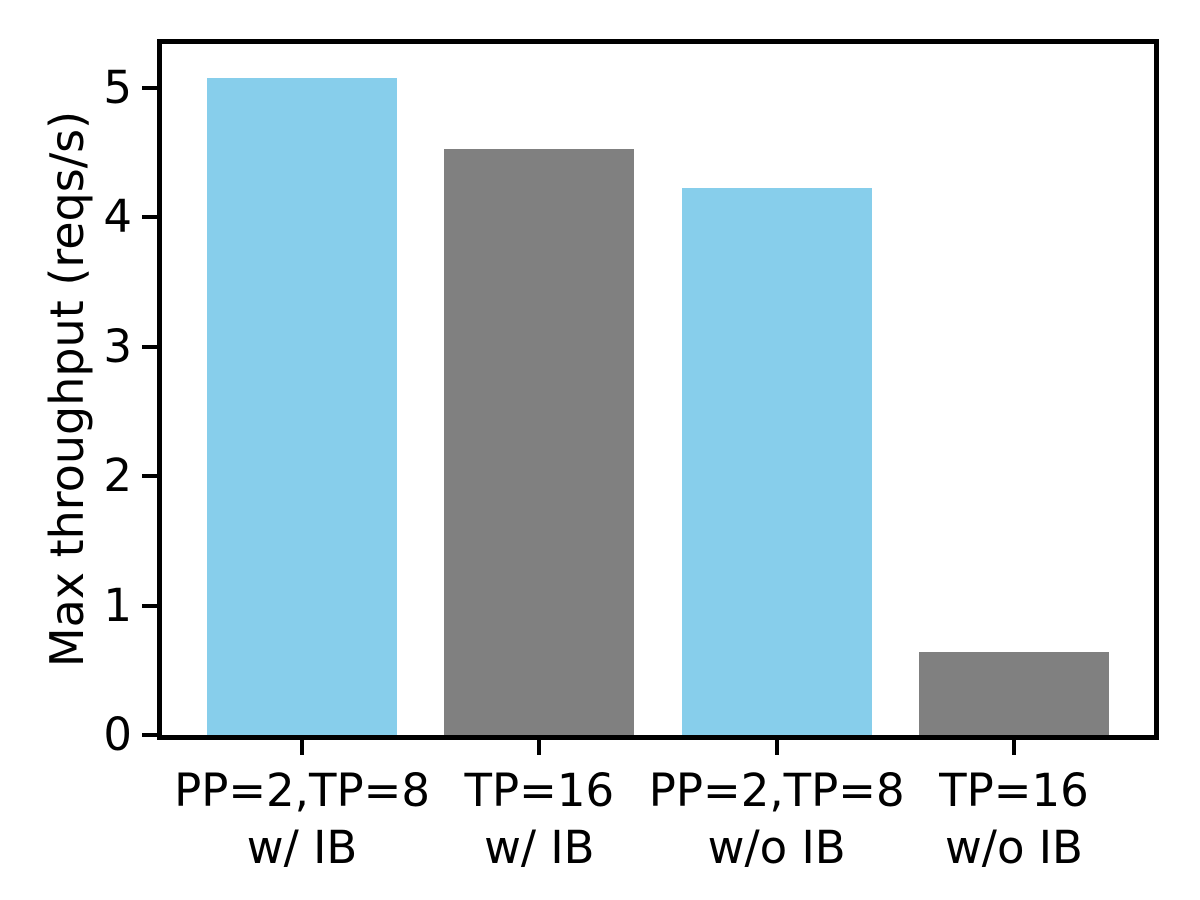 The image size is (1200, 900). What do you see at coordinates (1014, 693) in the screenshot?
I see `bar-TP=16 w/o IB` at bounding box center [1014, 693].